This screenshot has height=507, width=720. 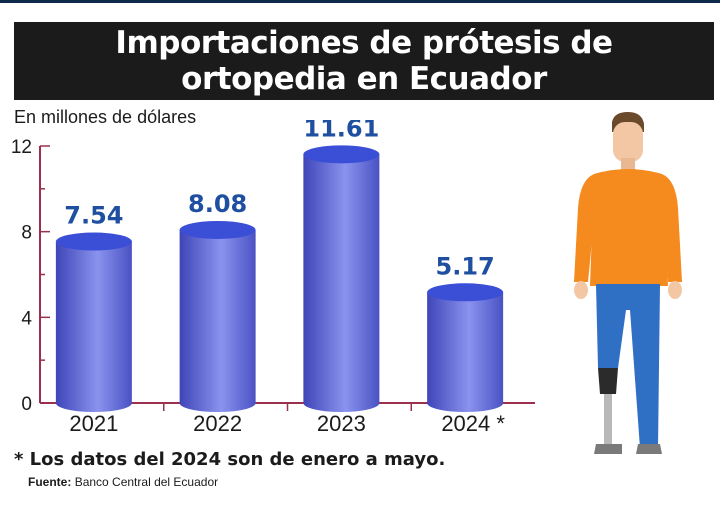 What do you see at coordinates (672, 228) in the screenshot?
I see `right-arm-shape` at bounding box center [672, 228].